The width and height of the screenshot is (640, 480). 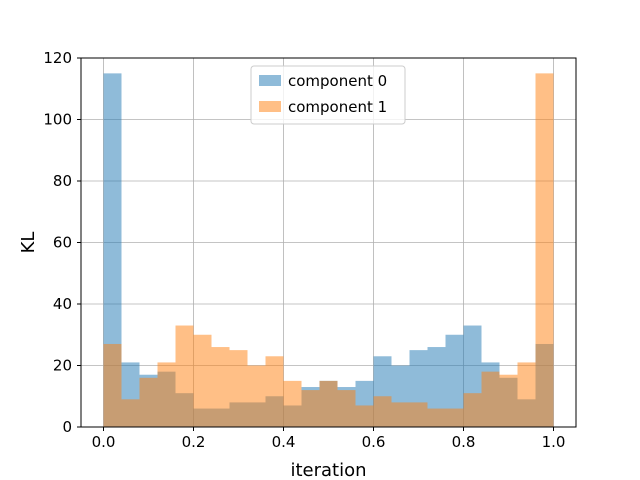 What do you see at coordinates (57, 120) in the screenshot?
I see `y-tick-label: 100` at bounding box center [57, 120].